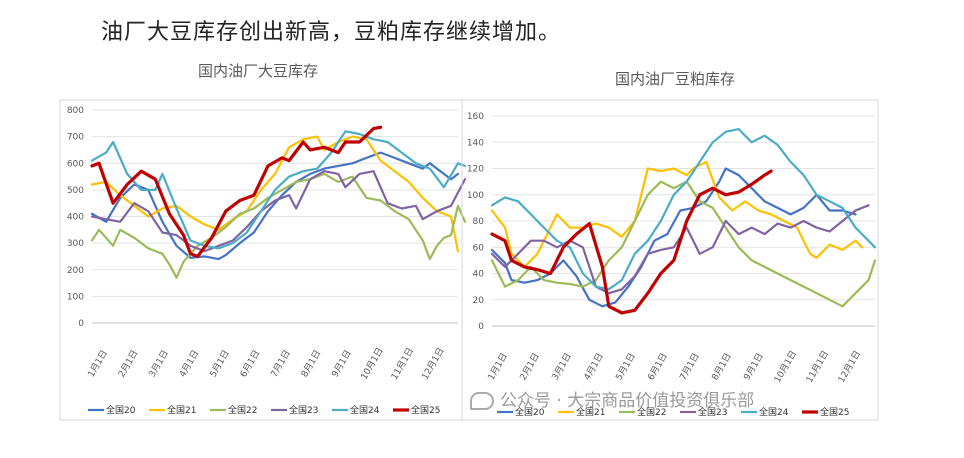  Describe the element at coordinates (75, 271) in the screenshot. I see `y-tick-label: 200` at that location.